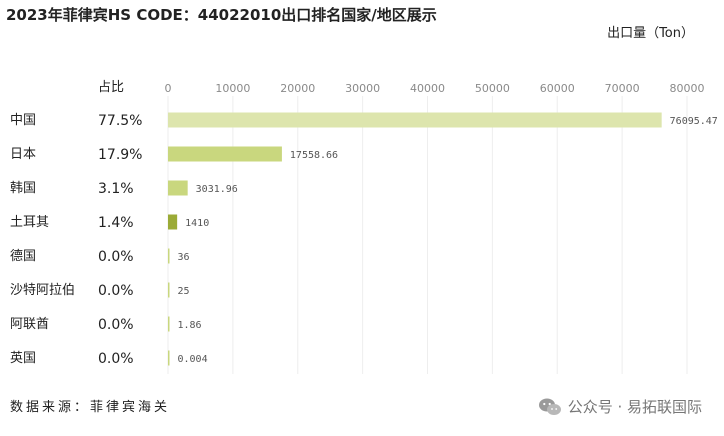  I want to click on share-label: 1.4%, so click(116, 223).